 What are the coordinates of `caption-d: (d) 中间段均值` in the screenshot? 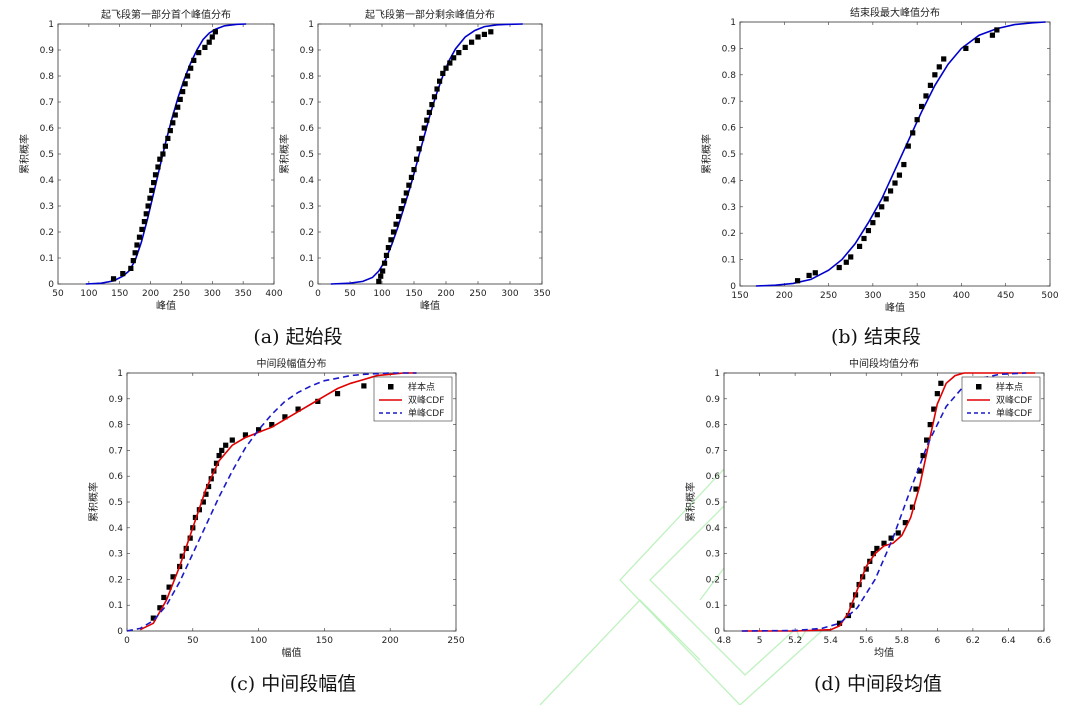 It's located at (878, 684).